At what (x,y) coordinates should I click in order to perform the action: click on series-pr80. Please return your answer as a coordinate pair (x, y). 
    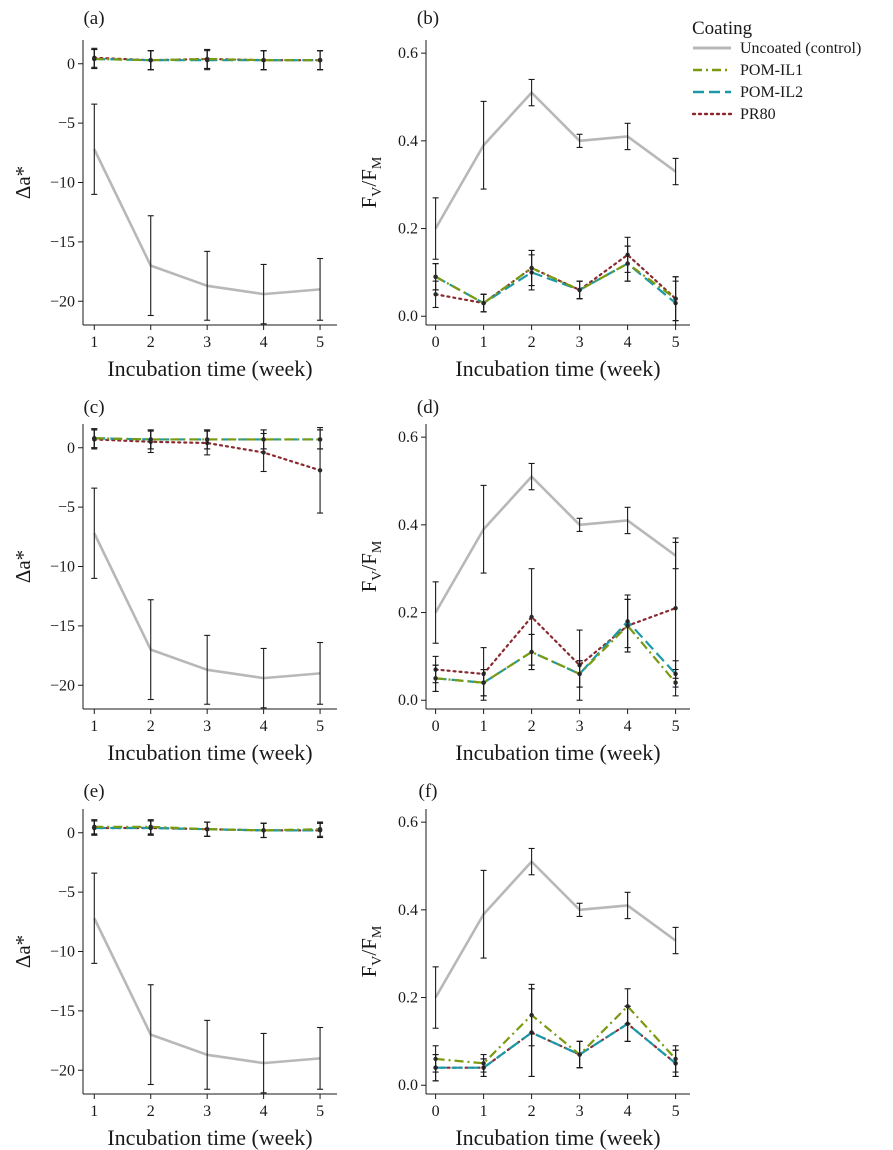
    Looking at the image, I should click on (555, 619).